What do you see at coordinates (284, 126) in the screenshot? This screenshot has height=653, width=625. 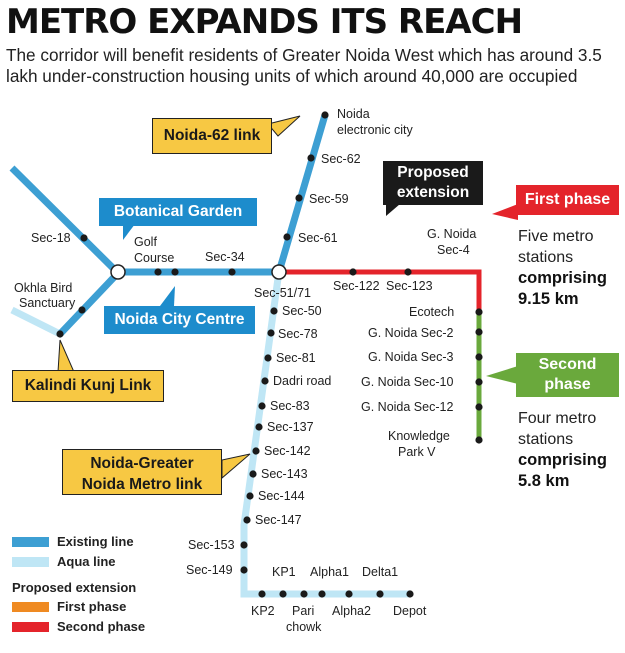 I see `noida62-pointer` at bounding box center [284, 126].